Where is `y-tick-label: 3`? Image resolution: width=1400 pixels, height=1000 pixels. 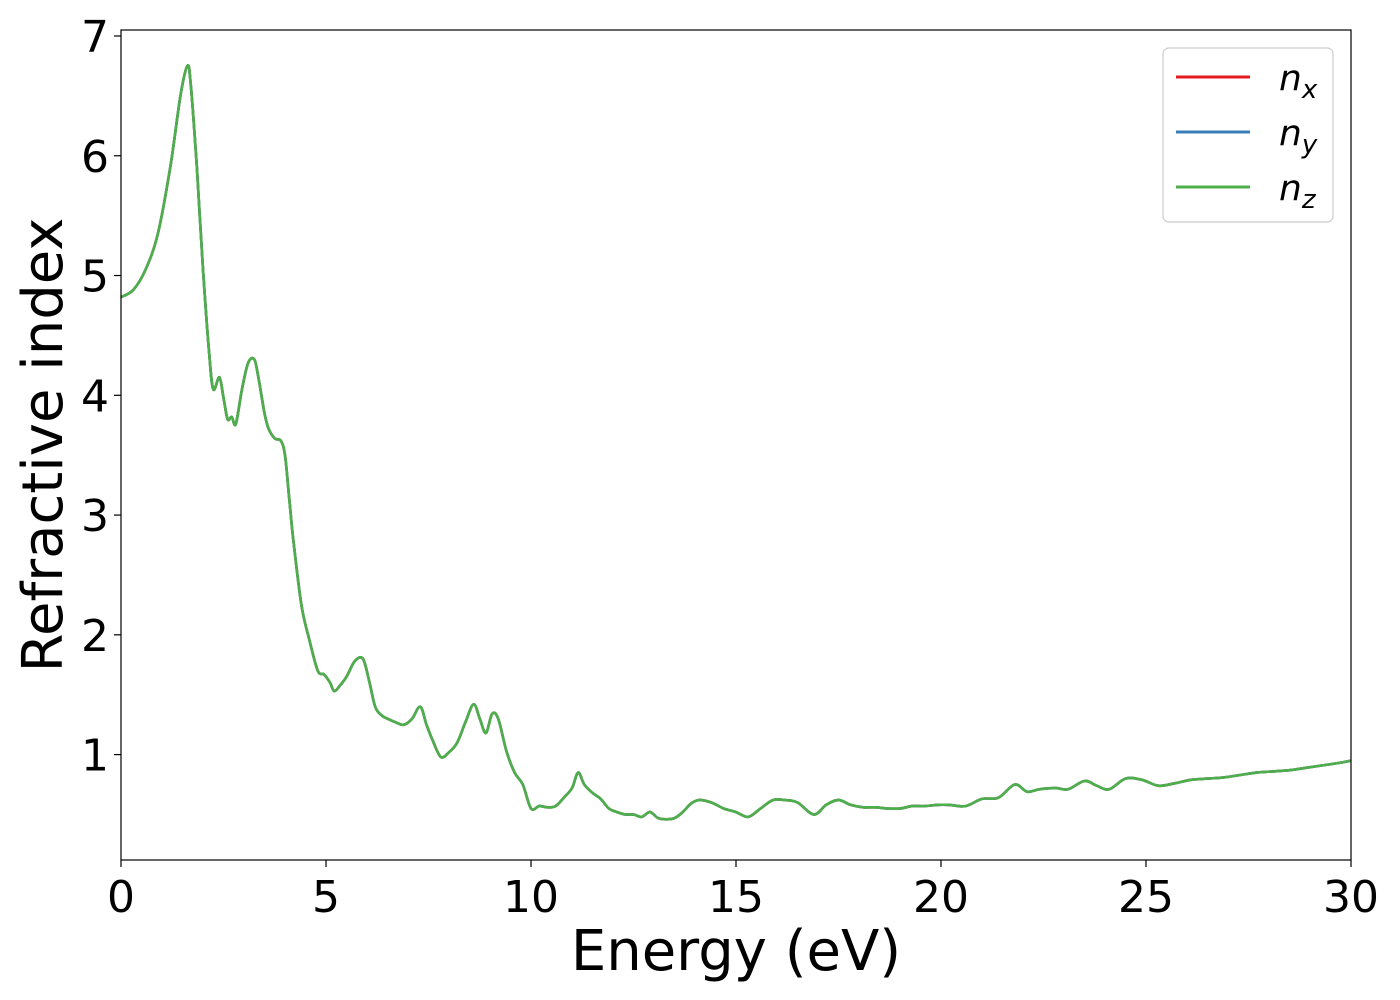
y-tick-label: 3 is located at coordinates (95, 516).